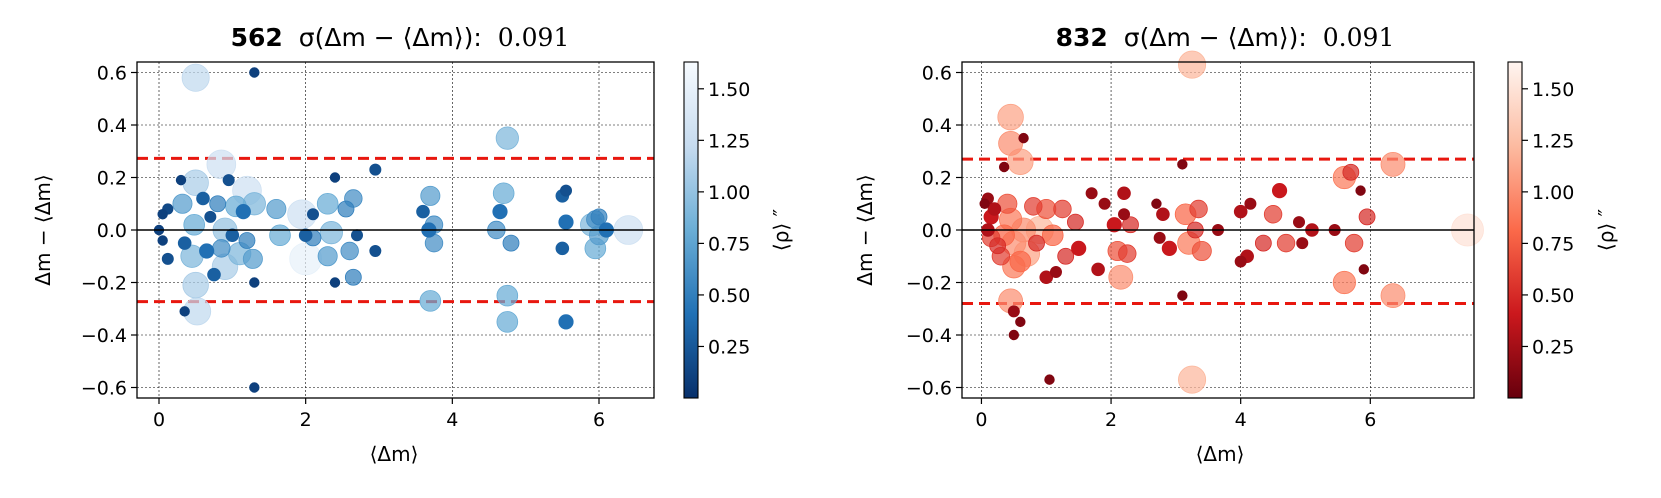 This screenshot has height=498, width=1661. What do you see at coordinates (1220, 454) in the screenshot?
I see `x-axis-label: ⟨Δm⟩` at bounding box center [1220, 454].